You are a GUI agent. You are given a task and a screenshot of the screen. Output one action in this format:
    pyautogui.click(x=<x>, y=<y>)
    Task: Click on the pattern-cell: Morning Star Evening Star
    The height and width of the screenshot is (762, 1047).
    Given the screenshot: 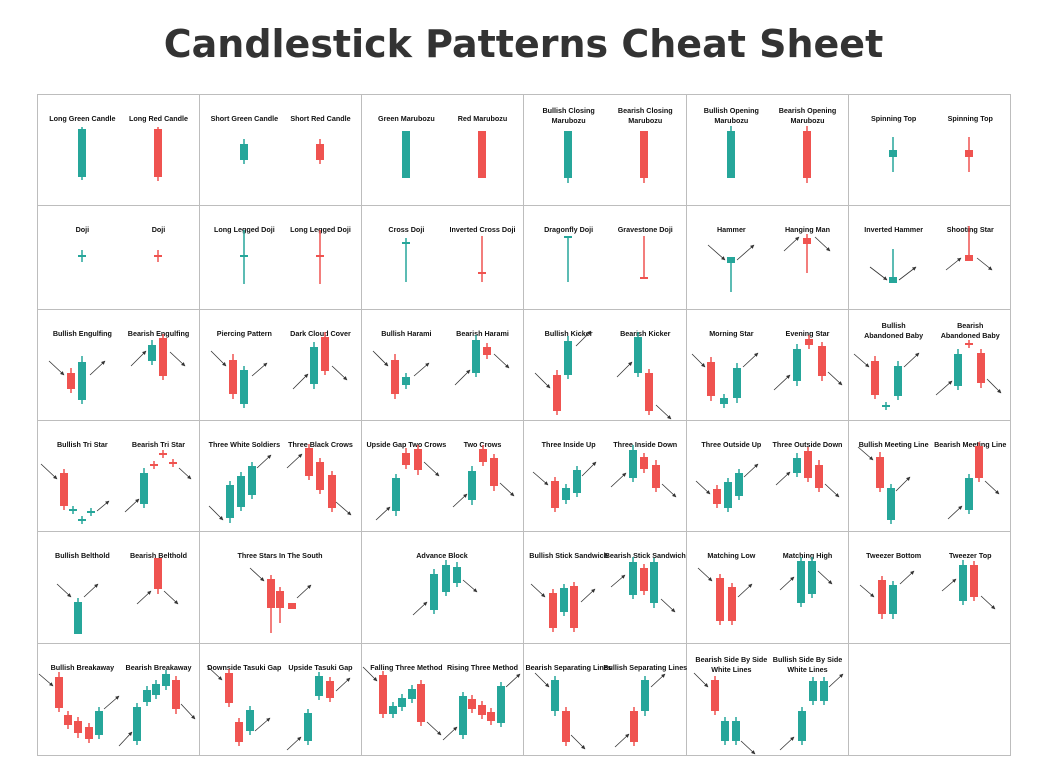 What is the action you would take?
    pyautogui.click(x=767, y=368)
    